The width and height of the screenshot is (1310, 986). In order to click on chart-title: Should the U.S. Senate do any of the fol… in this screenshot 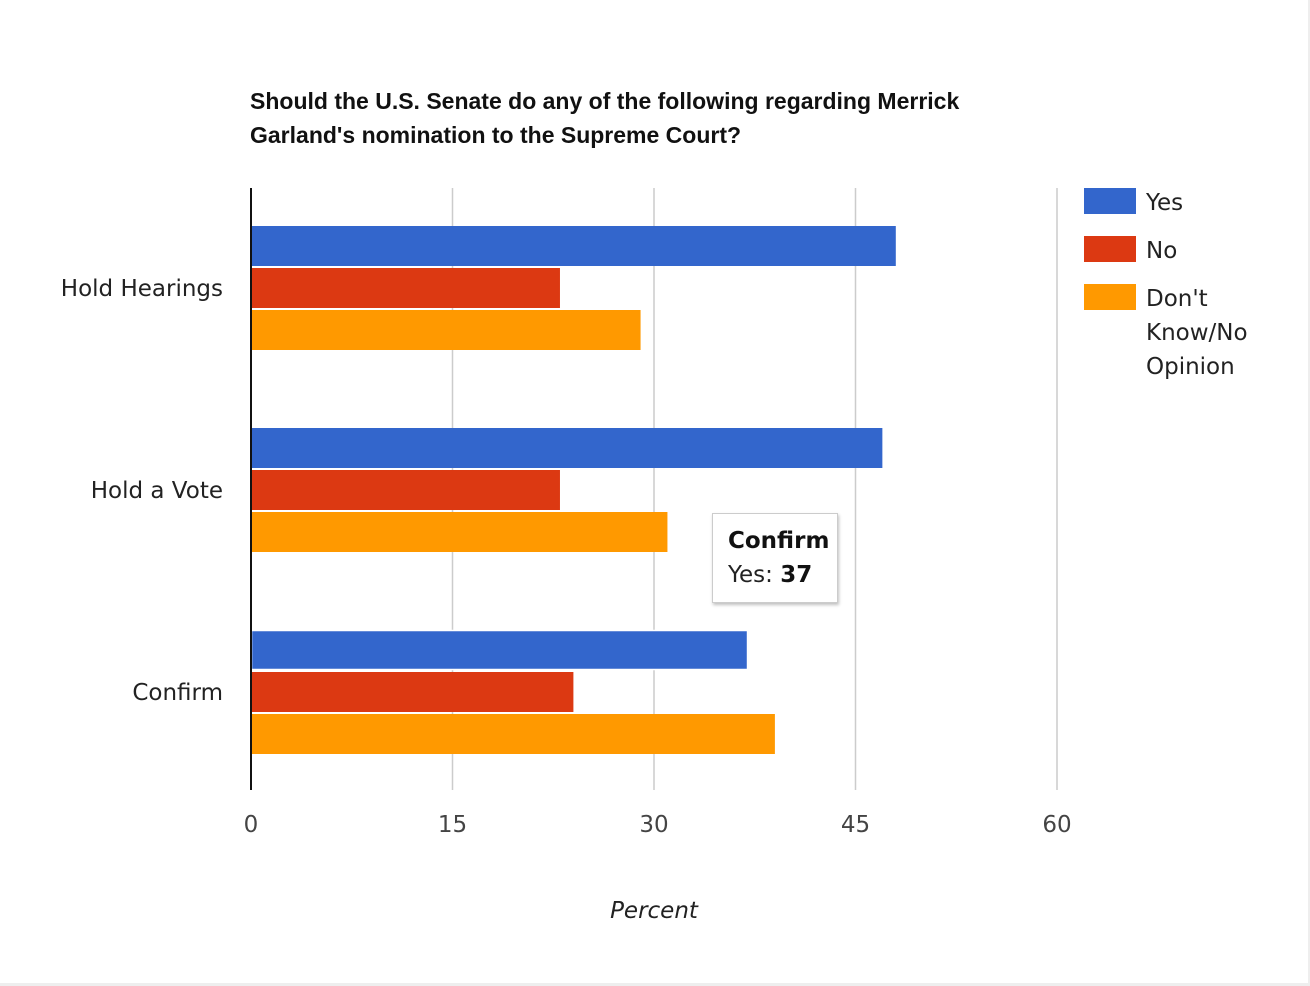, I will do `click(605, 118)`.